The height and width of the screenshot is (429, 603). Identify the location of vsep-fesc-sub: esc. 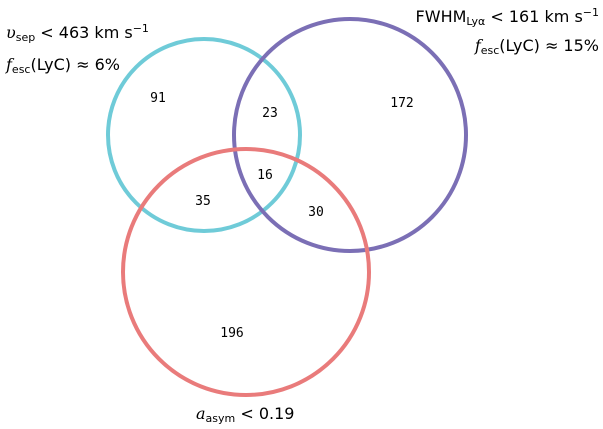
(21, 69).